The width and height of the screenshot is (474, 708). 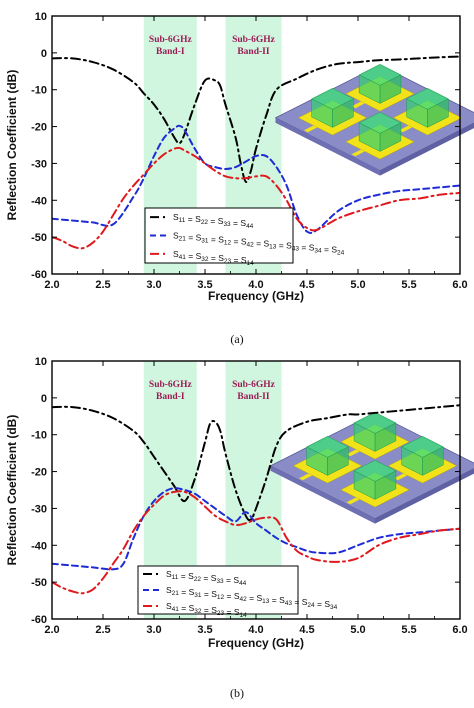 What do you see at coordinates (237, 693) in the screenshot?
I see `panel-label-b: (b)` at bounding box center [237, 693].